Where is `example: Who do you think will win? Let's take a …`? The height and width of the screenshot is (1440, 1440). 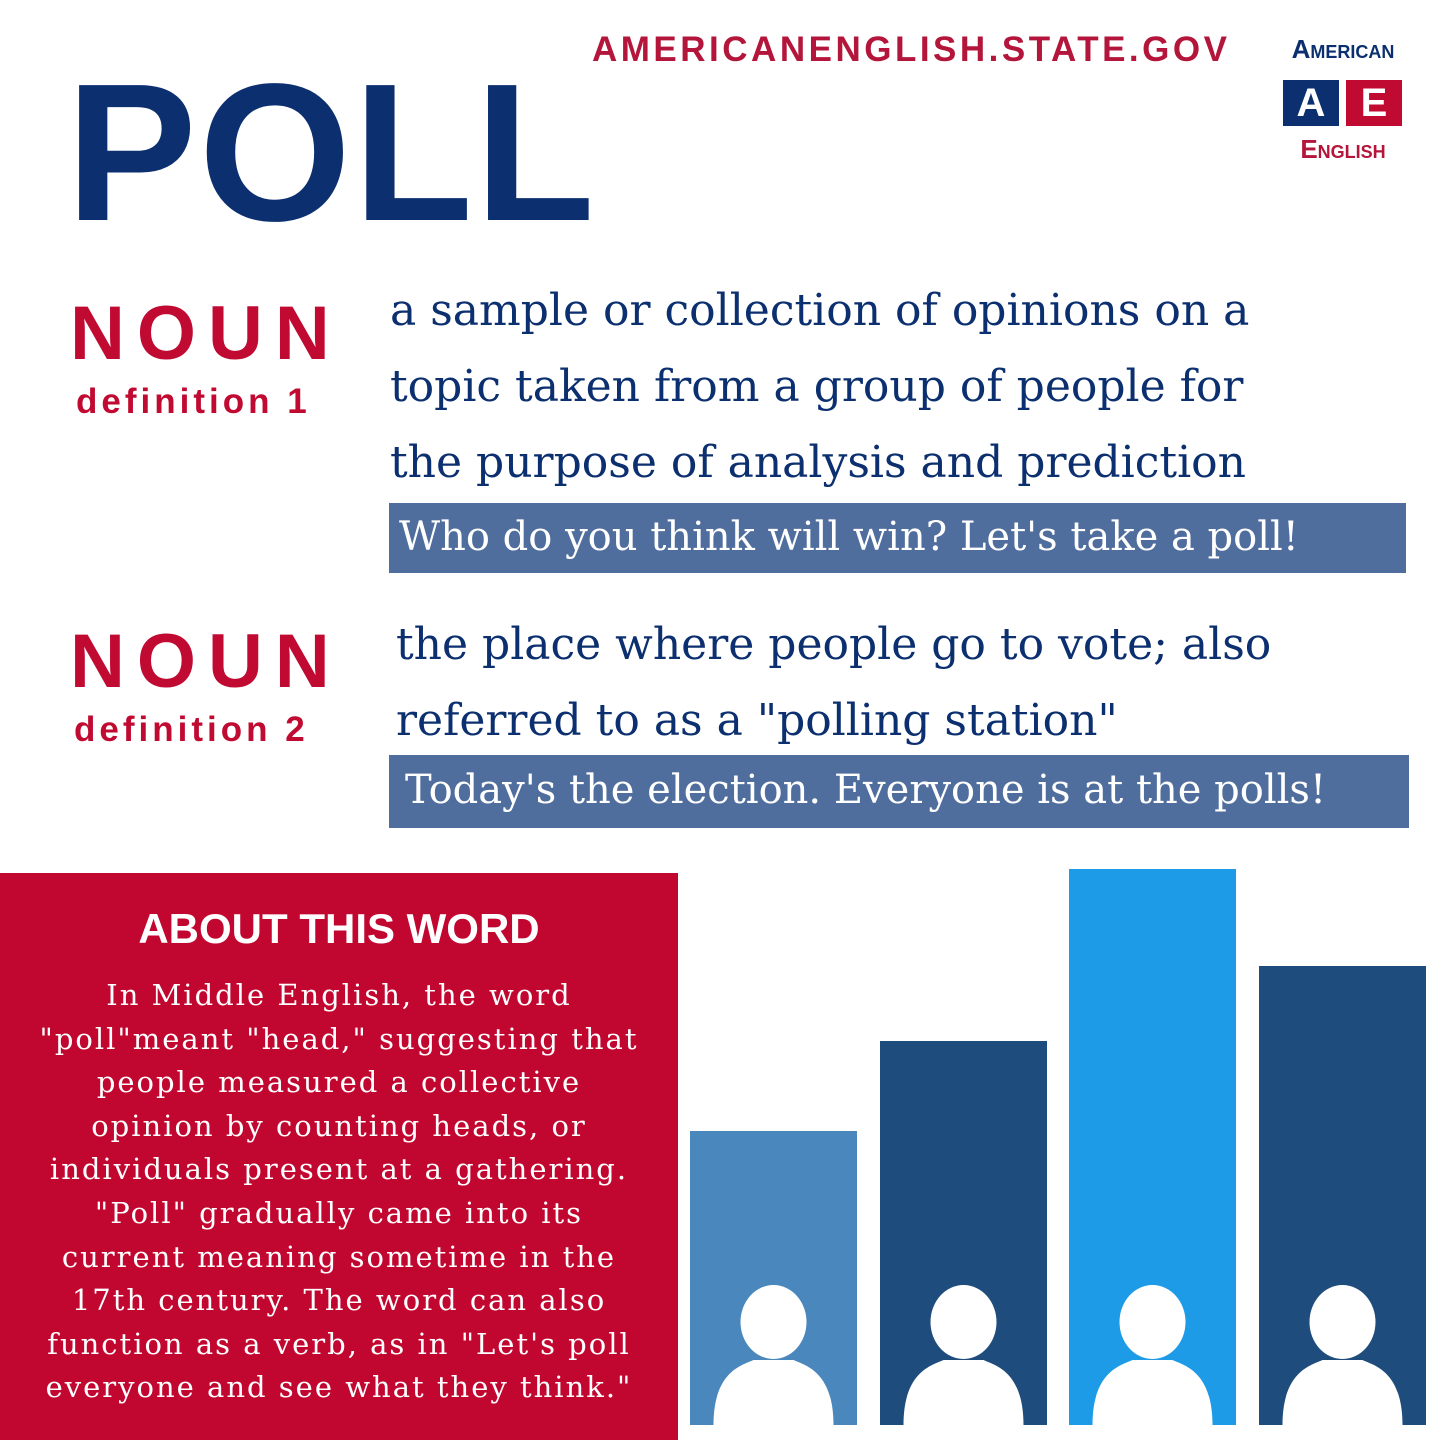
example: Who do you think will win? Let's take a … is located at coordinates (897, 538).